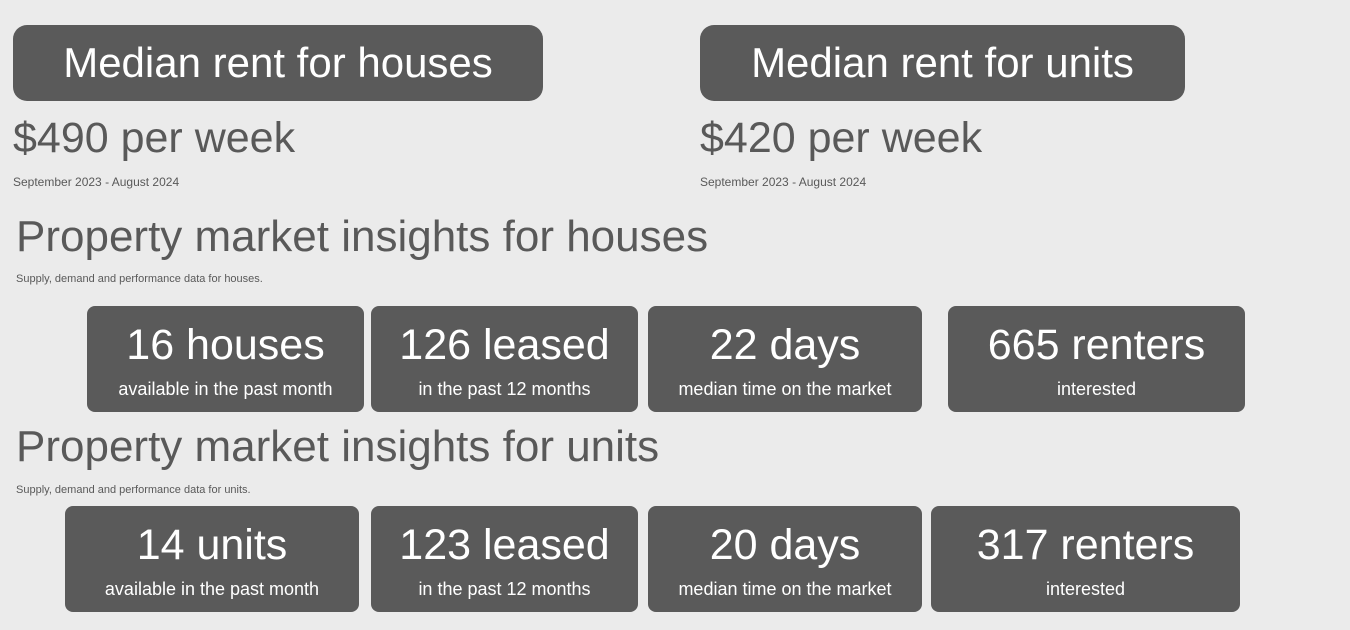  I want to click on houses-stat-card: 665 renters interested, so click(1096, 359).